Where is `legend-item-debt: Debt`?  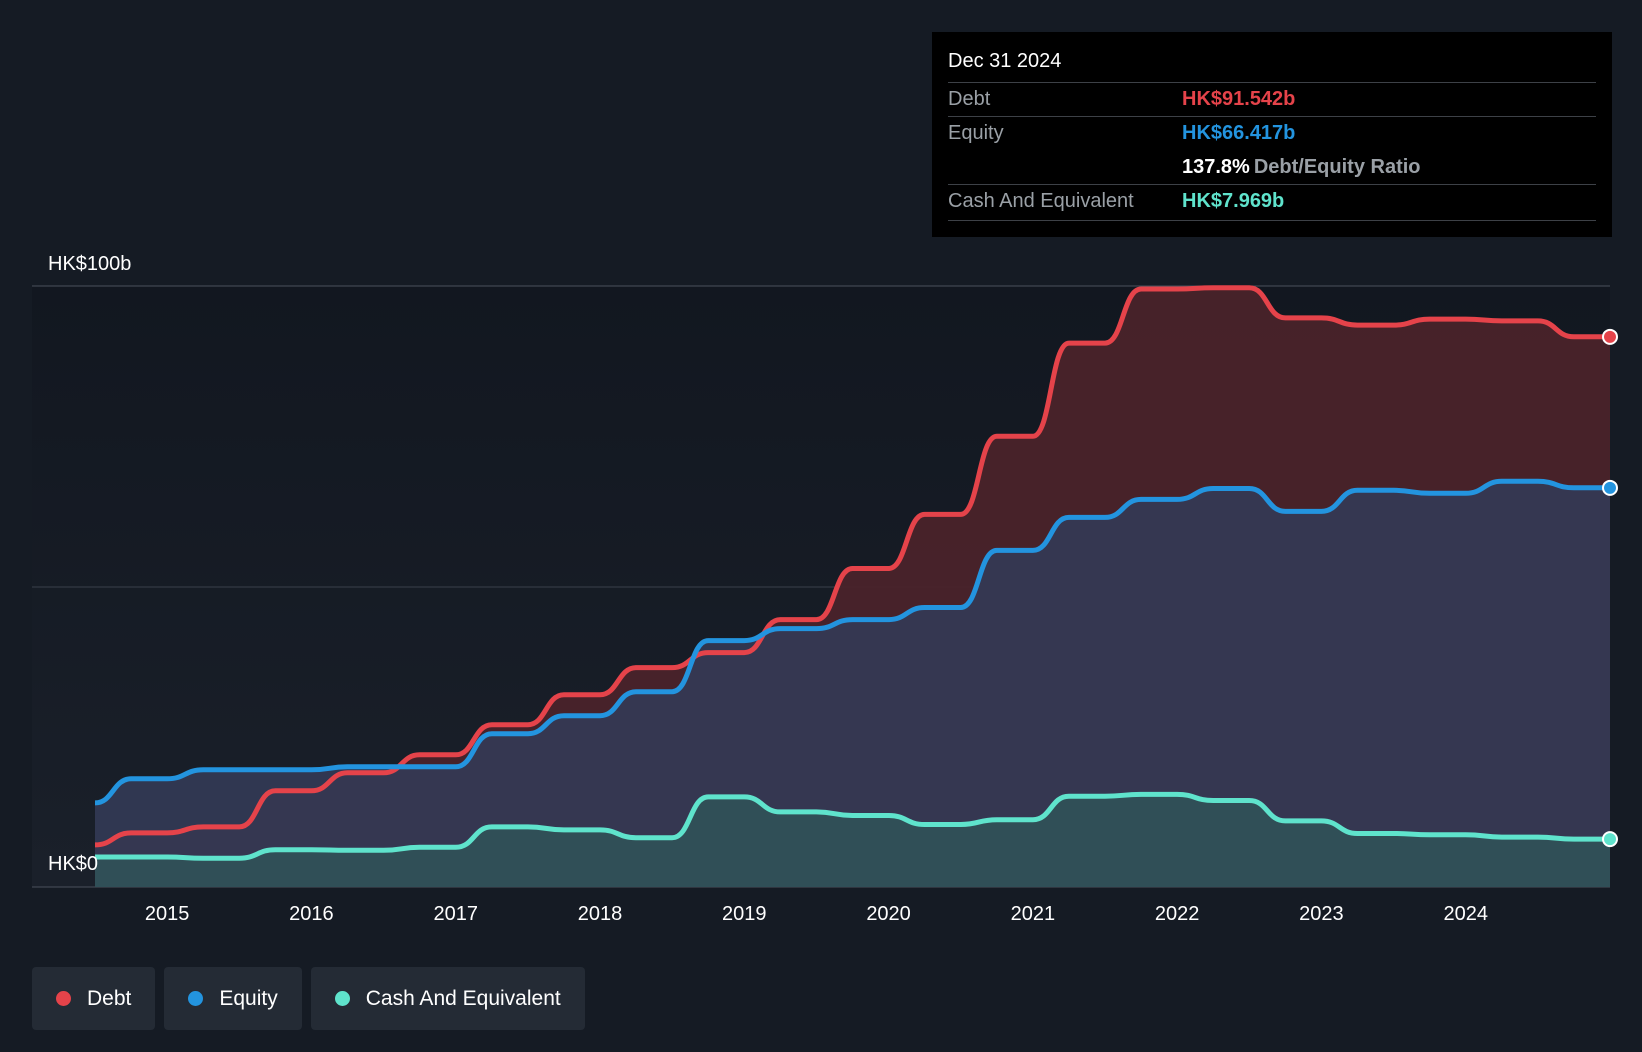
legend-item-debt: Debt is located at coordinates (94, 998).